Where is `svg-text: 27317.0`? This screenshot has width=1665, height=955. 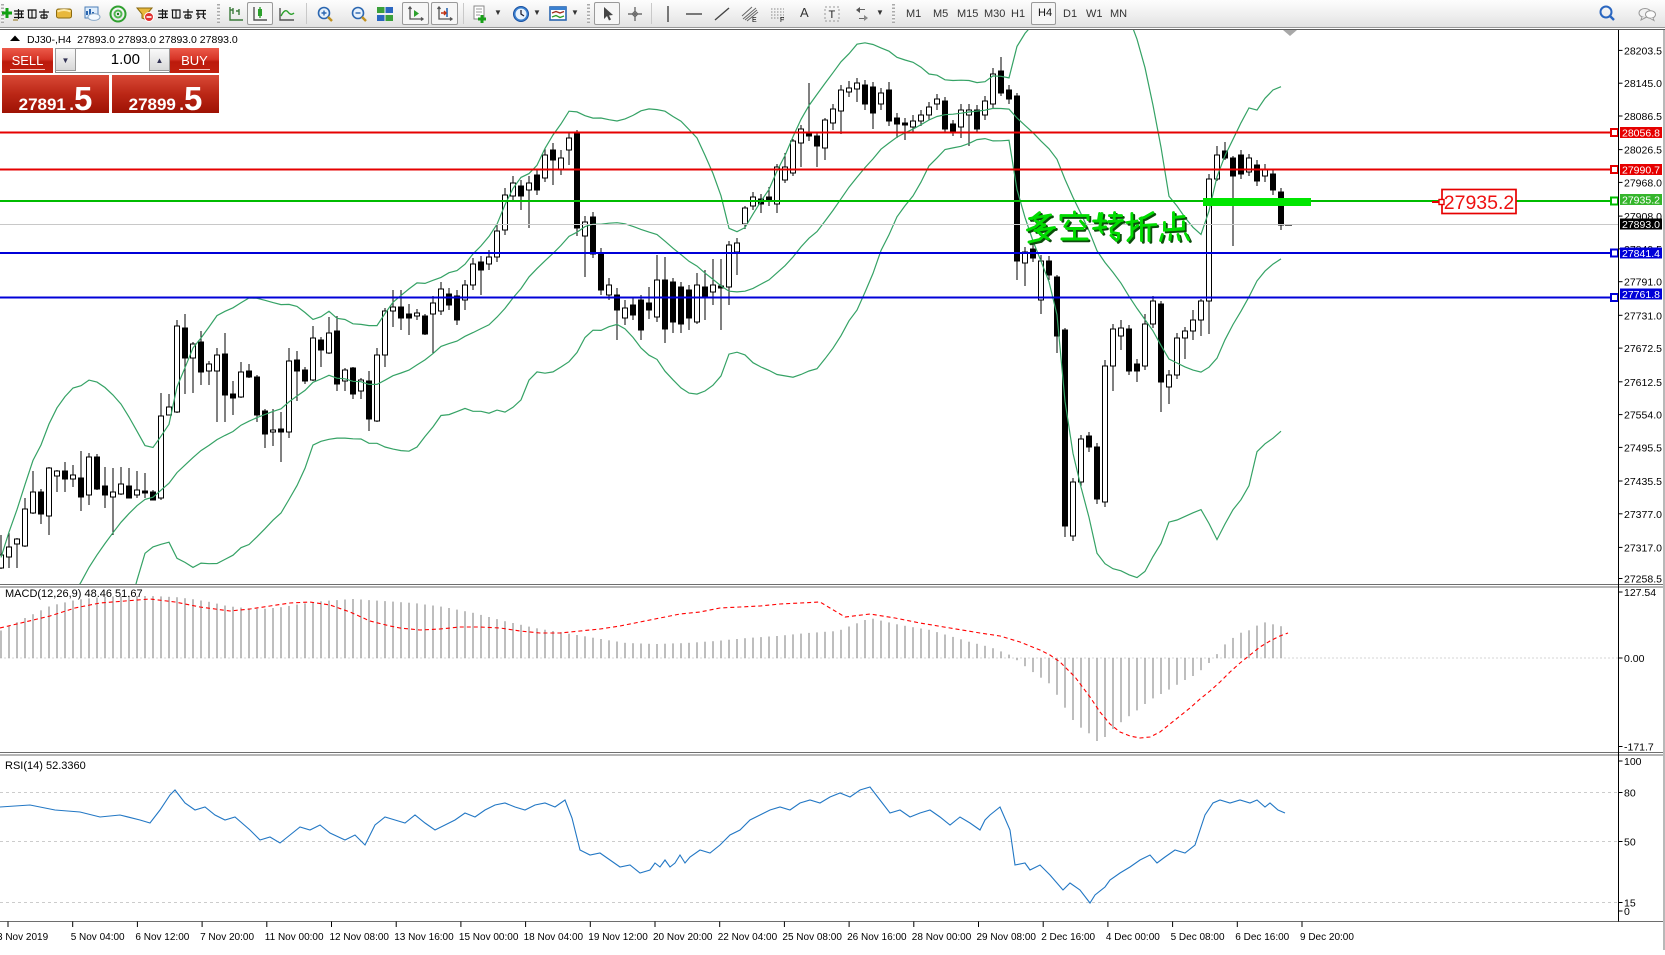
svg-text: 27317.0 is located at coordinates (1643, 548).